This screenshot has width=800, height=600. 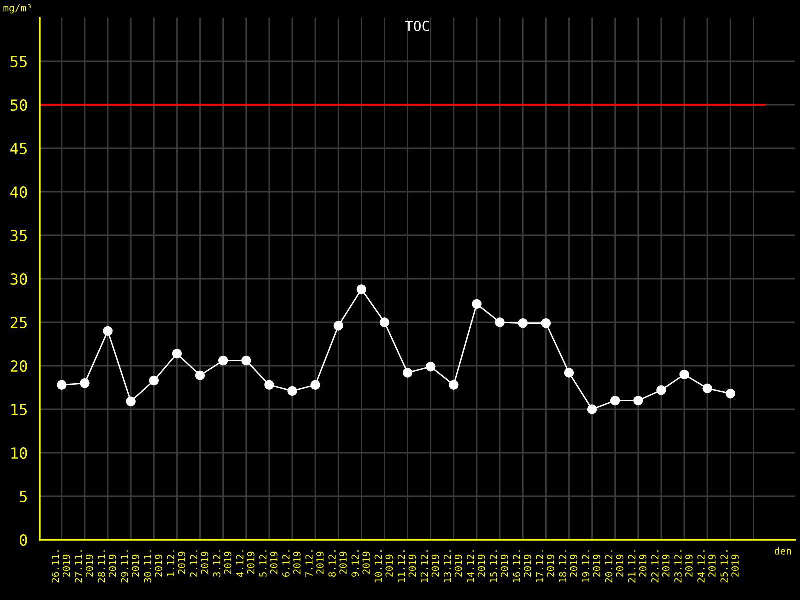 I want to click on x-tick-label: 8.12. 2019, so click(x=337, y=563).